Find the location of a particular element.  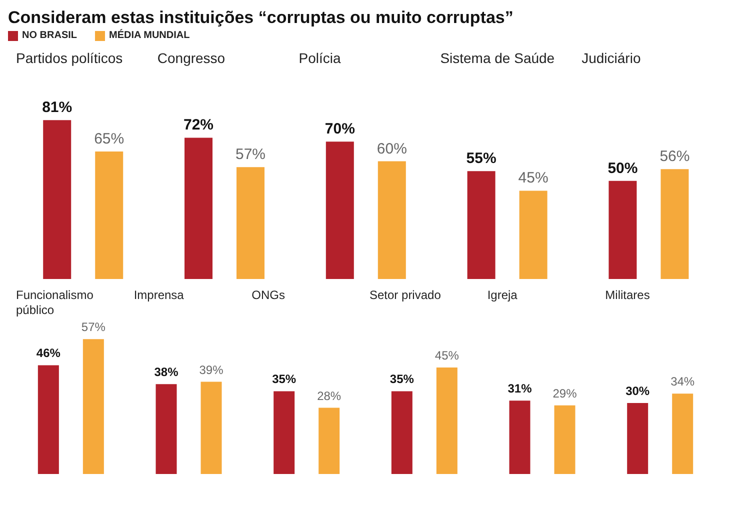

data-label: 81% is located at coordinates (57, 107).